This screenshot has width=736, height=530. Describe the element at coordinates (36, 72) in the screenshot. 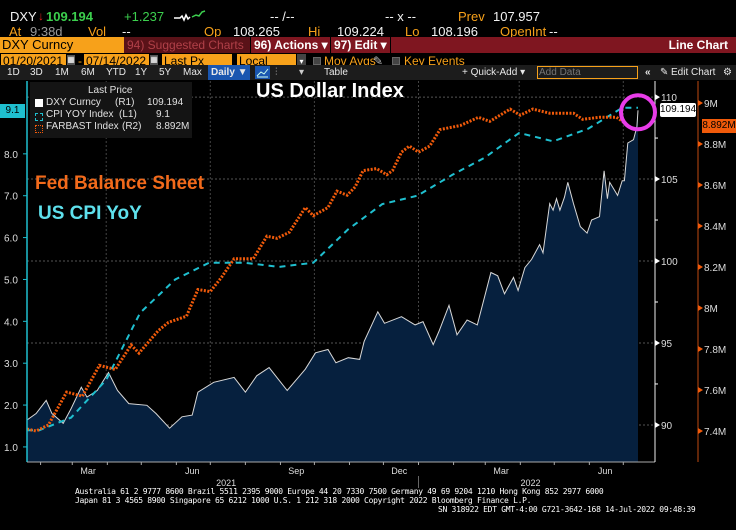

I see `range-3d: 3D` at that location.